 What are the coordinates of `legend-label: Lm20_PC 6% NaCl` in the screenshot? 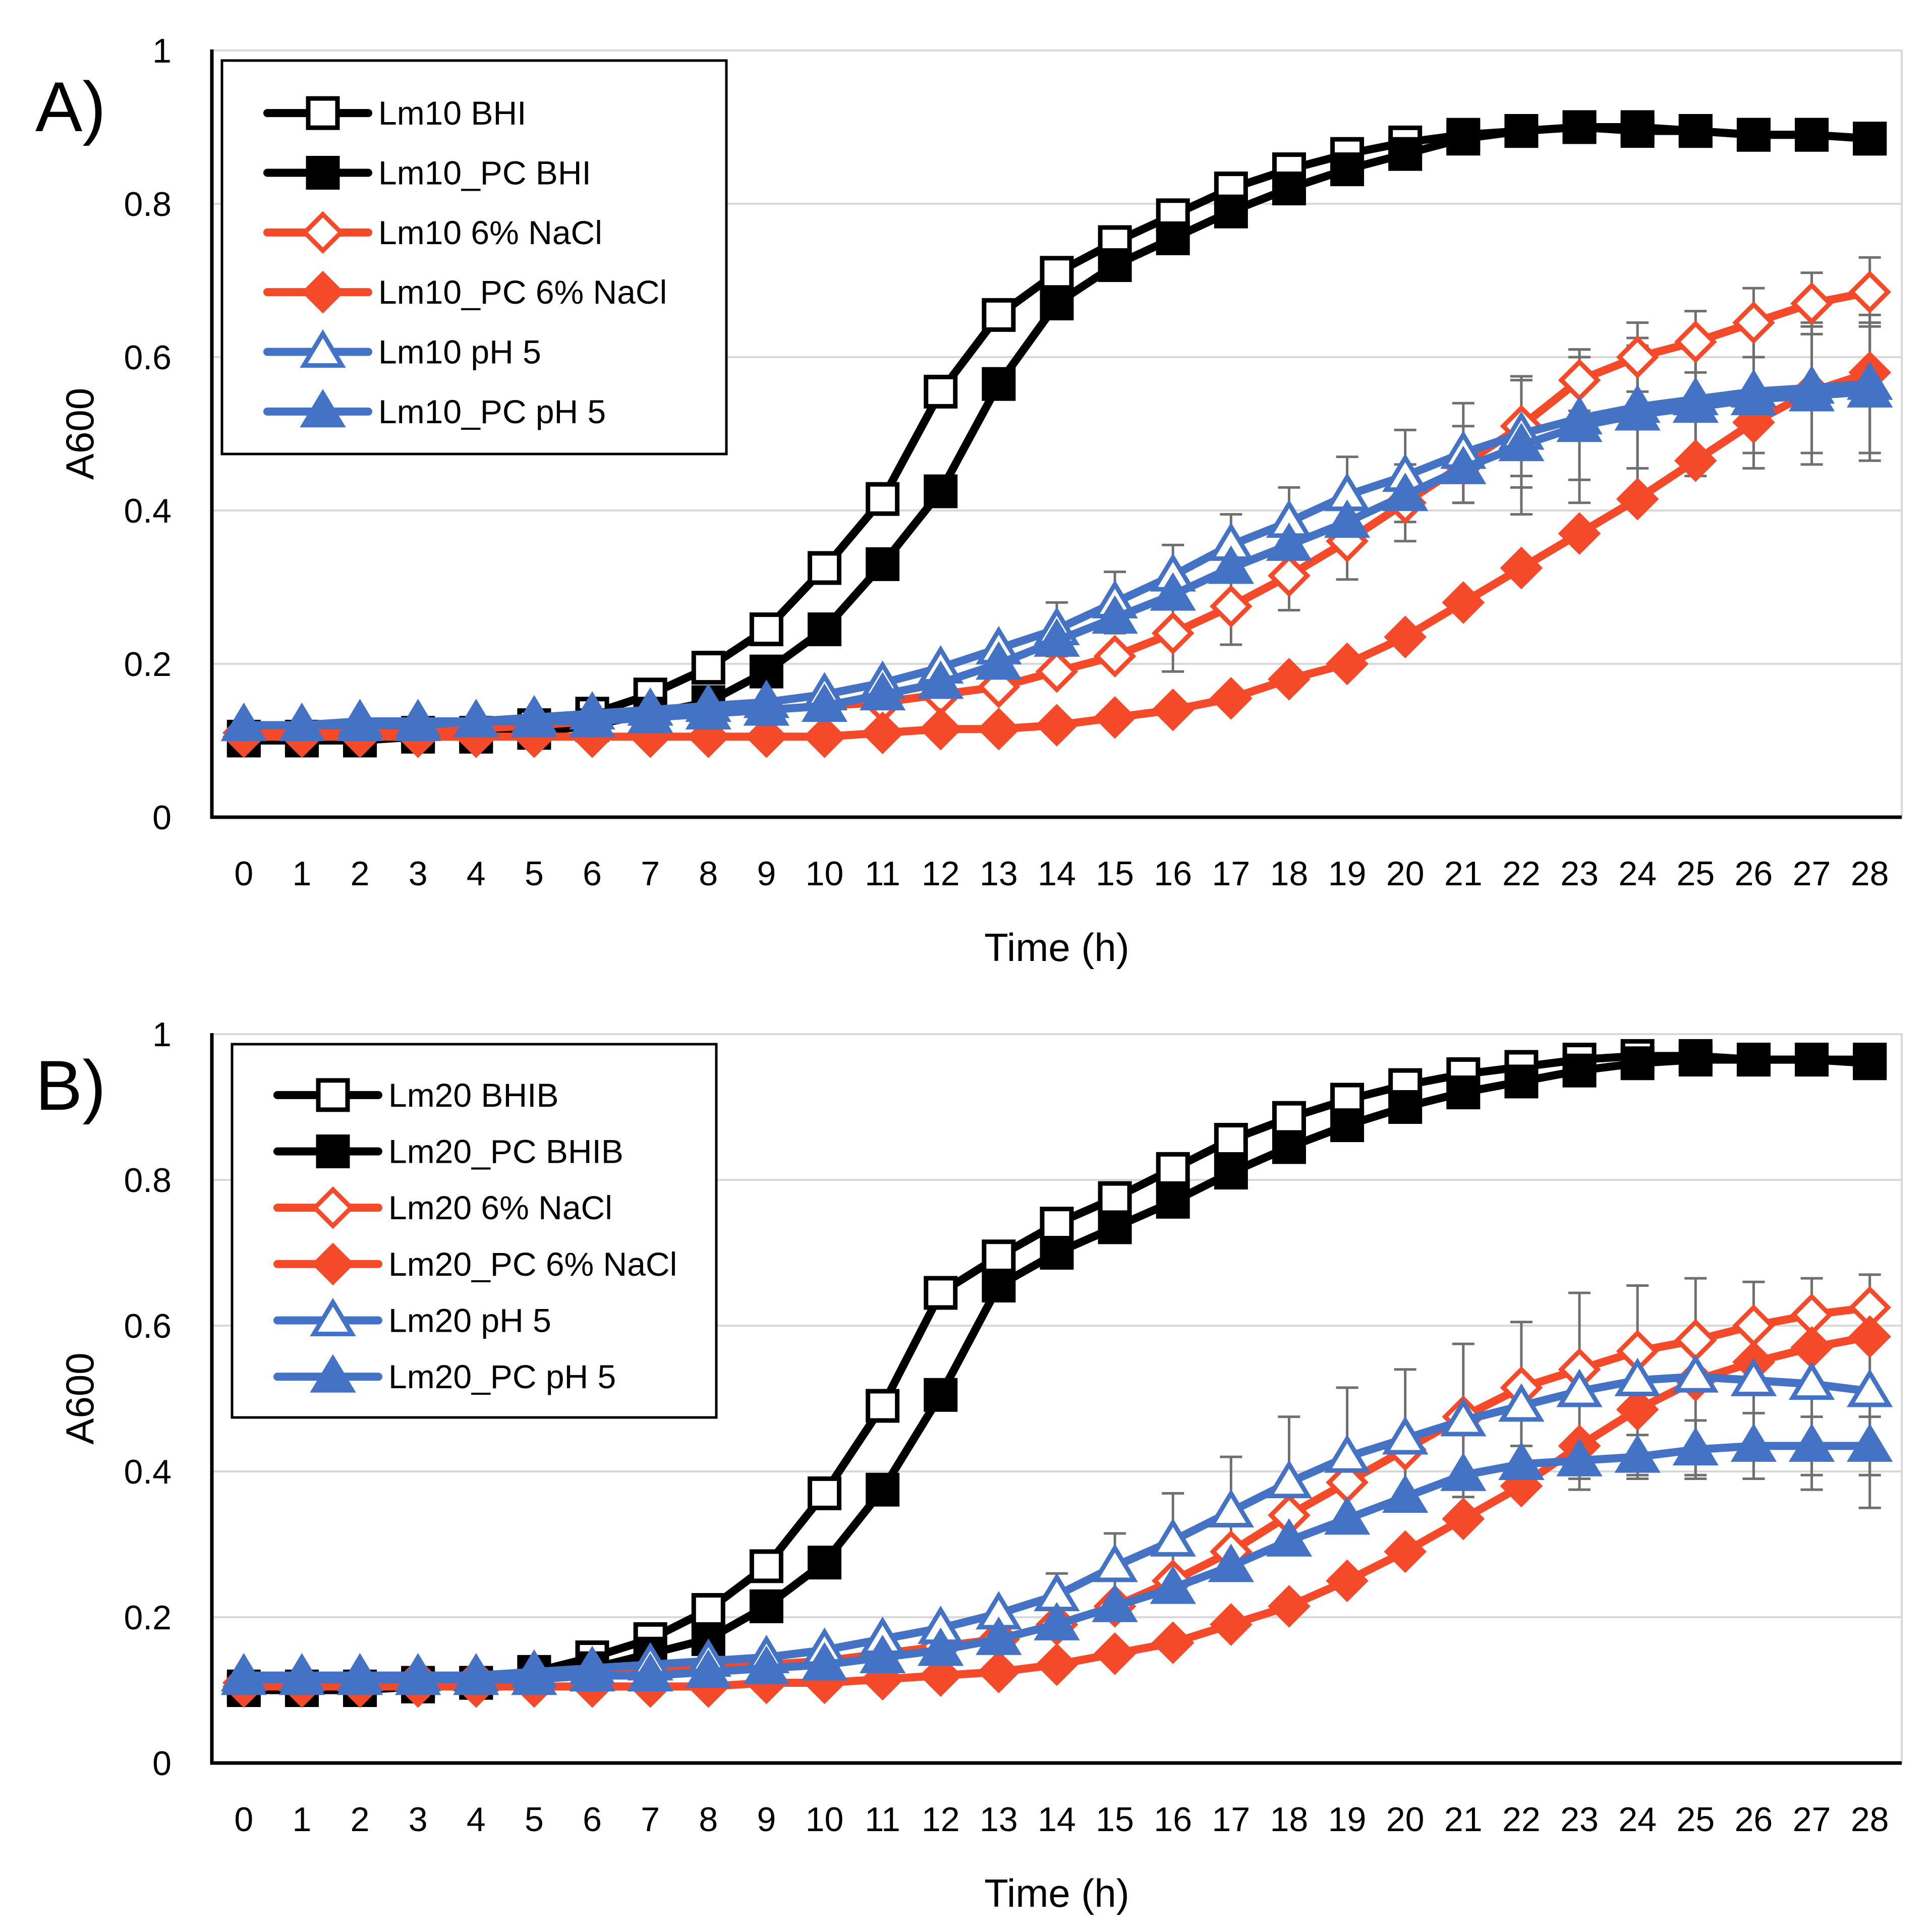 It's located at (532, 1264).